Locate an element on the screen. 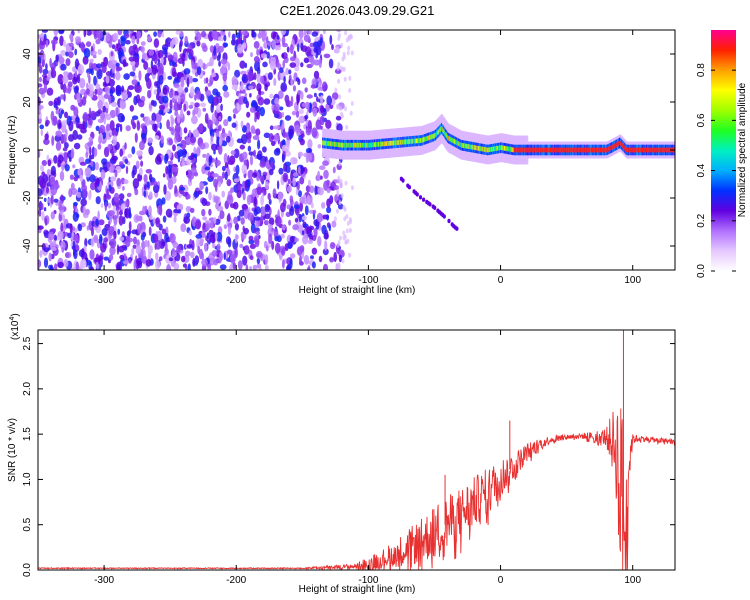  snr-x-tick-label: 100 is located at coordinates (632, 580).